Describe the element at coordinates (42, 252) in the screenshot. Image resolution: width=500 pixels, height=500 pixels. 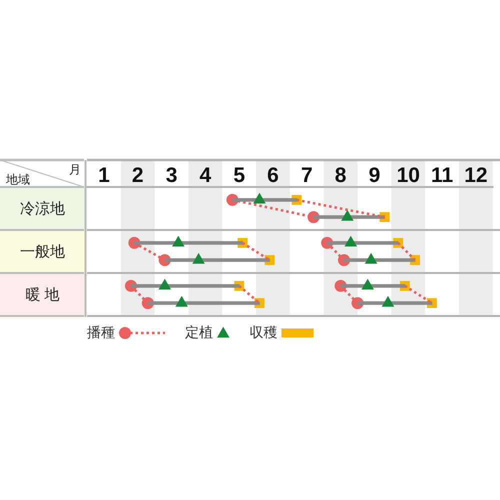
I see `y-tick-label: 一般地` at that location.